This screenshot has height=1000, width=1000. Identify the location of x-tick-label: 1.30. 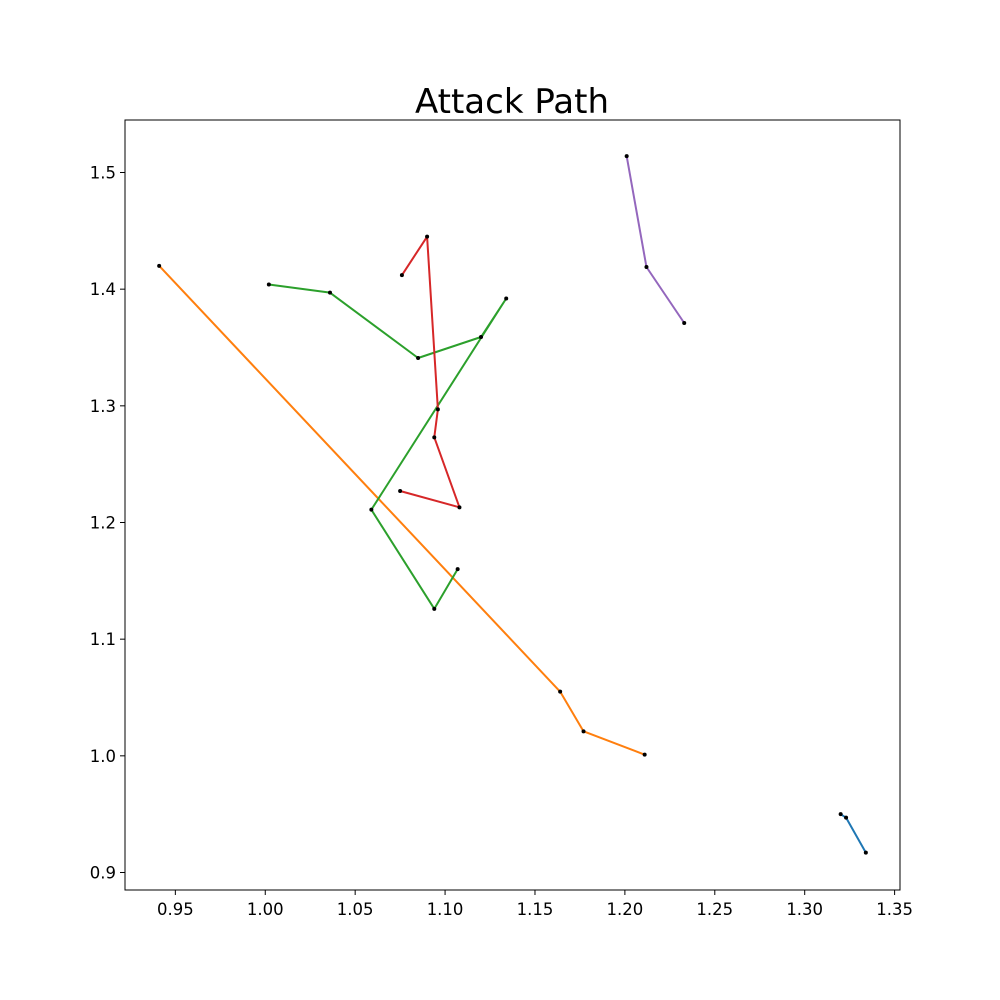
(804, 909).